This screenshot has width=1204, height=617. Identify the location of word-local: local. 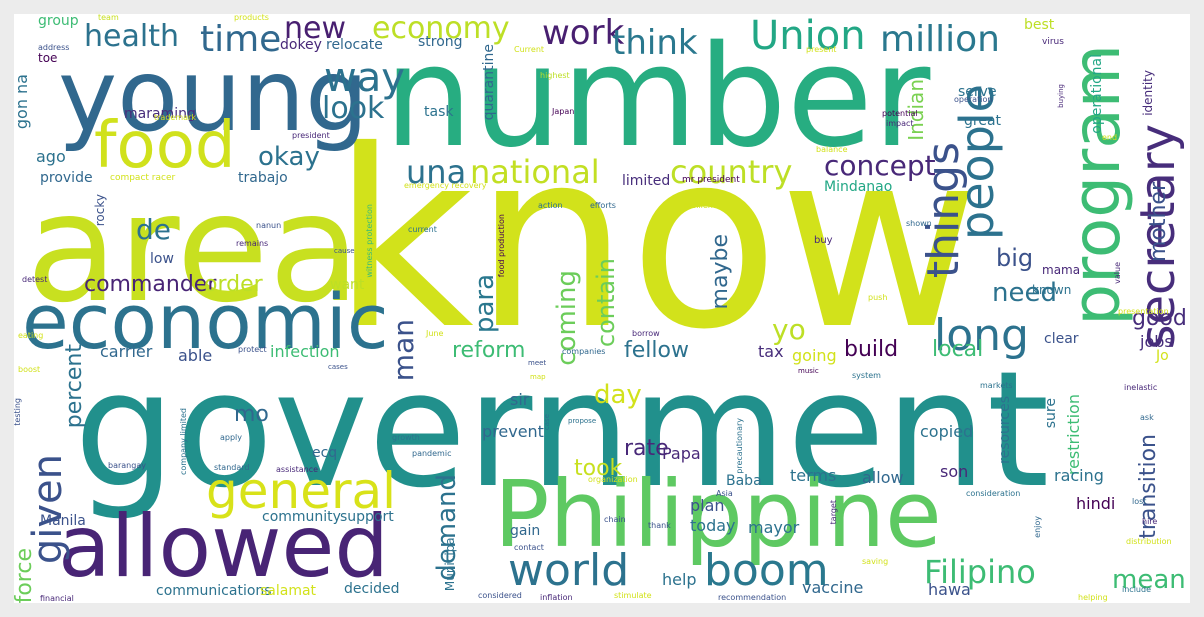
(958, 349).